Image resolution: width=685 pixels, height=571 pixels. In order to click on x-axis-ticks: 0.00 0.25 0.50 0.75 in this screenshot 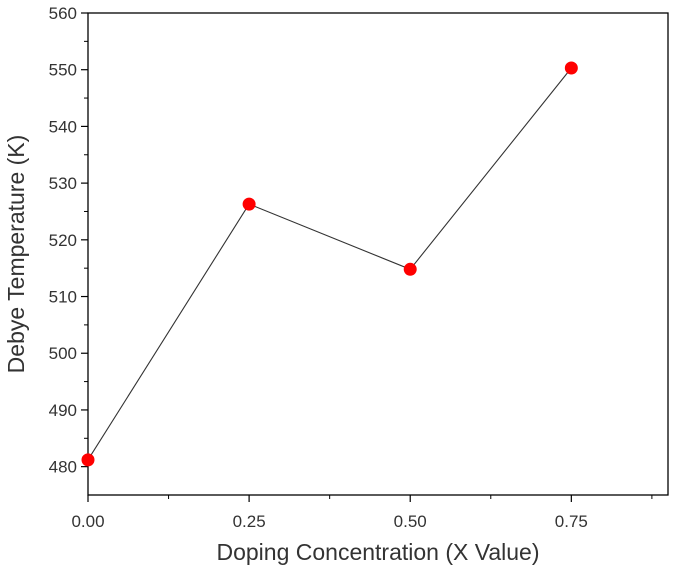, I will do `click(362, 513)`.